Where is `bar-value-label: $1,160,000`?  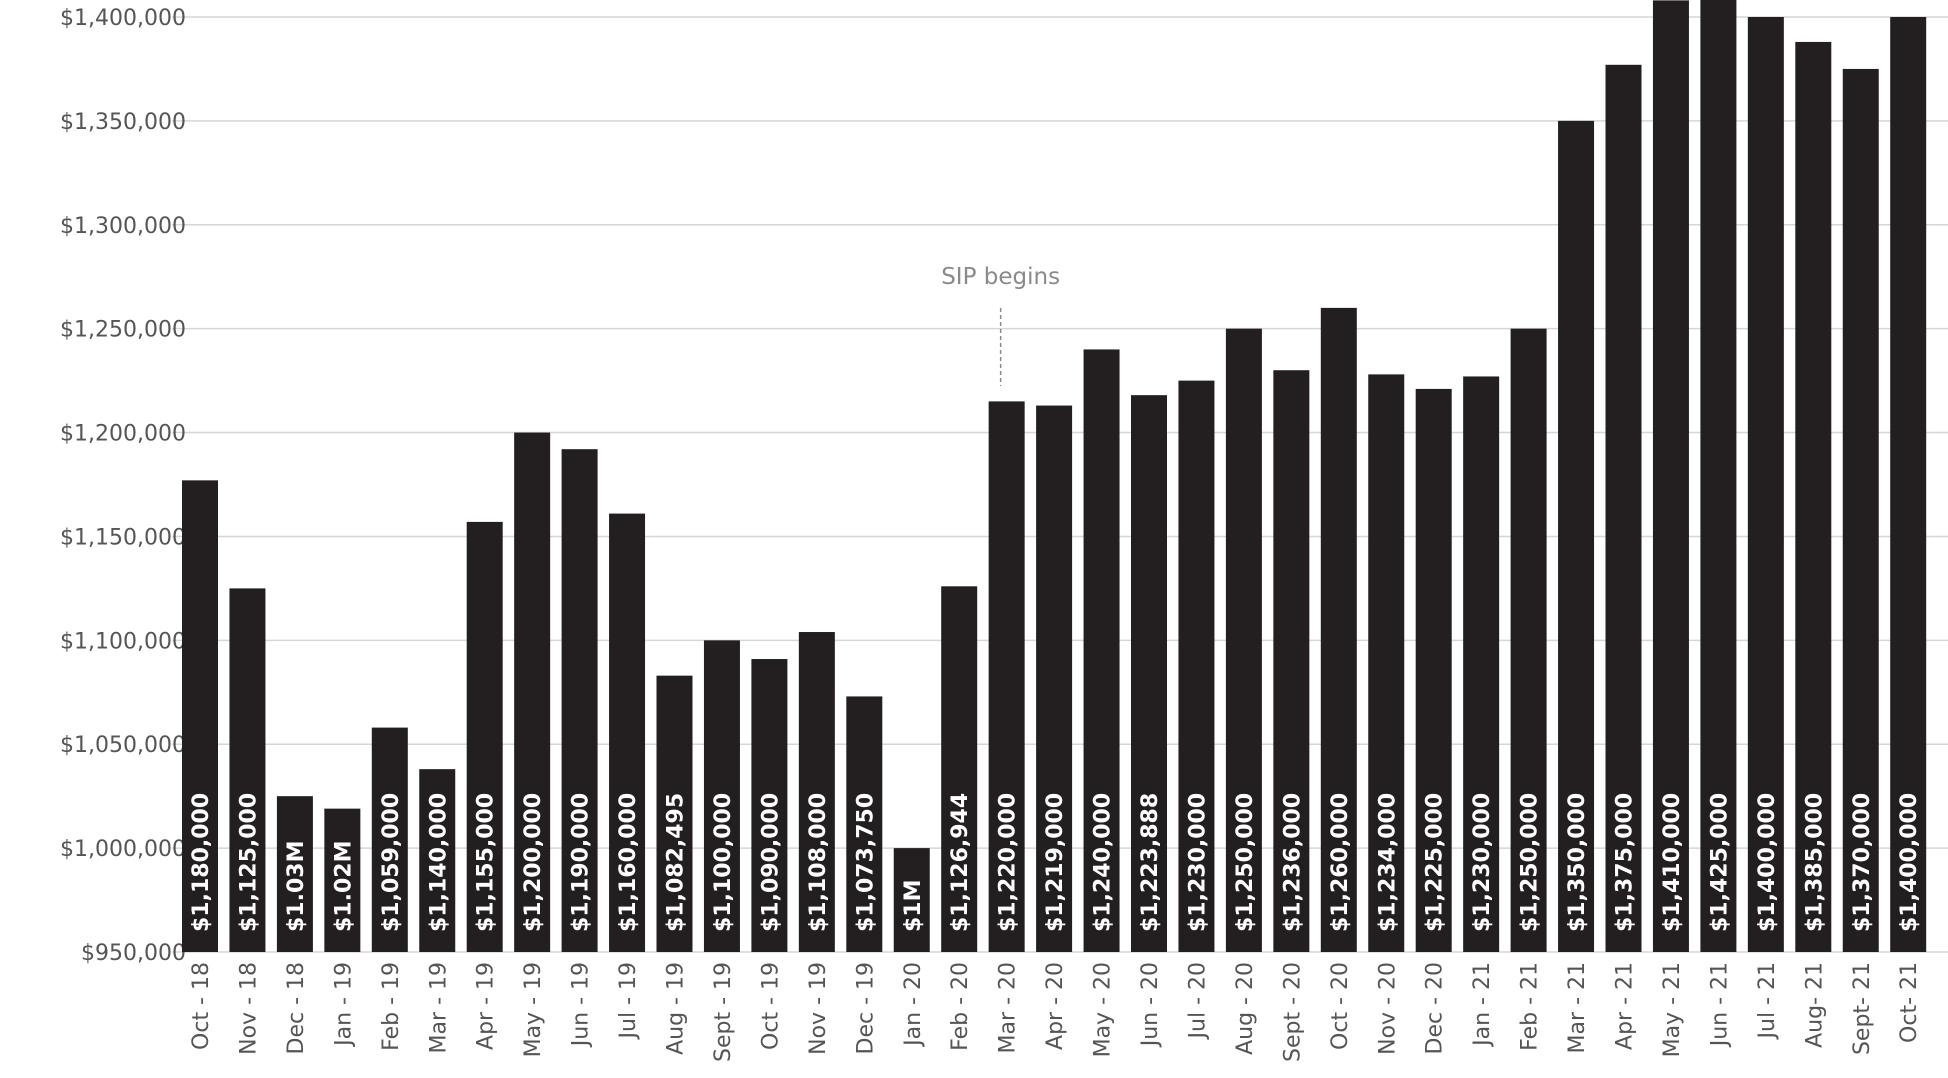 bar-value-label: $1,160,000 is located at coordinates (628, 862).